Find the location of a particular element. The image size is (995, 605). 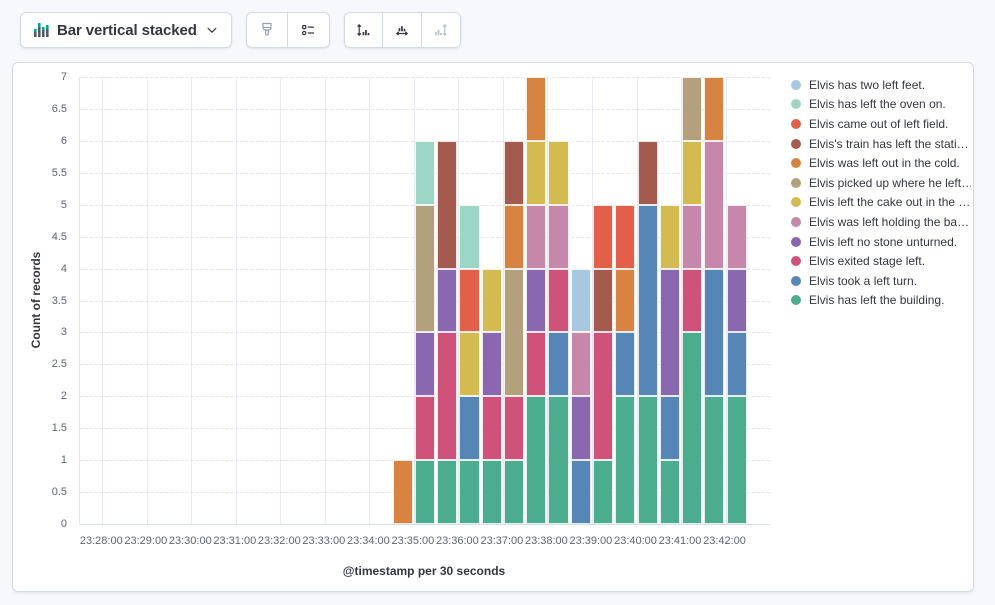

legend-item: Elvis exited stage left. is located at coordinates (881, 261).